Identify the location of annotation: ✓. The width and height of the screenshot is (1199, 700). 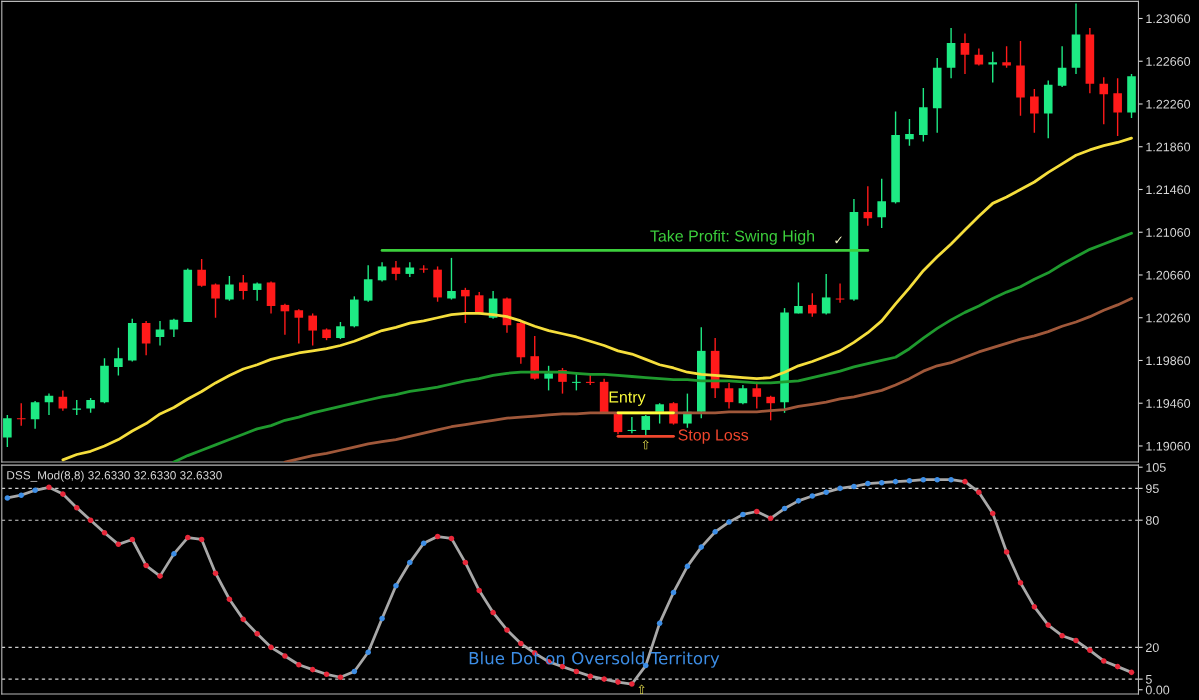
(838, 240).